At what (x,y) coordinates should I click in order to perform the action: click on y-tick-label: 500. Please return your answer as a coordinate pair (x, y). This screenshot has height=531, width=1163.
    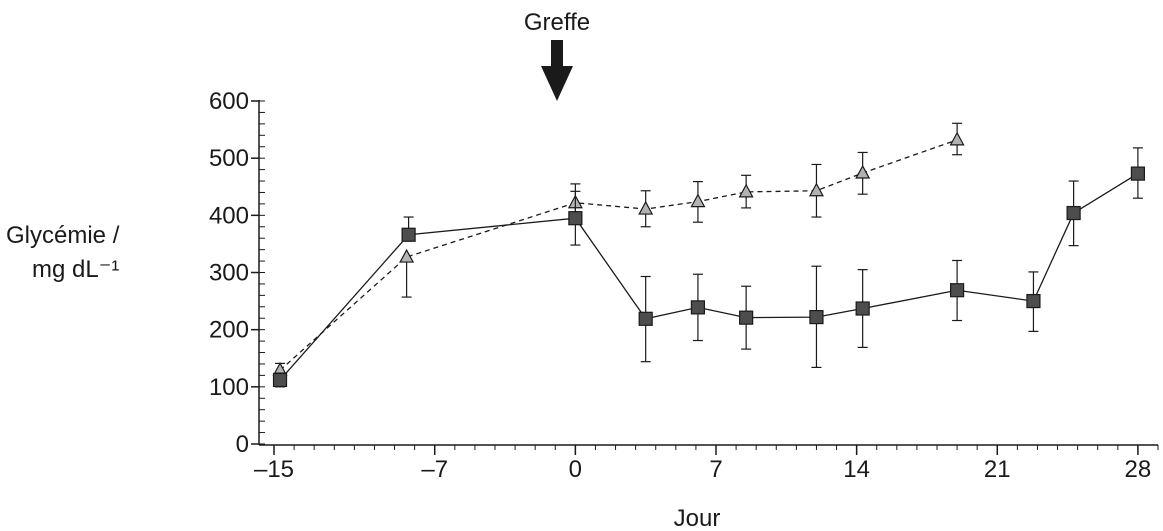
    Looking at the image, I should click on (229, 158).